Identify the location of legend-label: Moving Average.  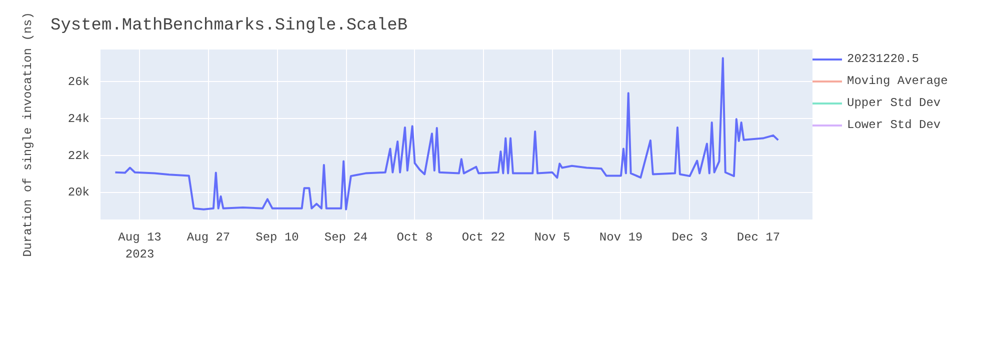
(897, 81).